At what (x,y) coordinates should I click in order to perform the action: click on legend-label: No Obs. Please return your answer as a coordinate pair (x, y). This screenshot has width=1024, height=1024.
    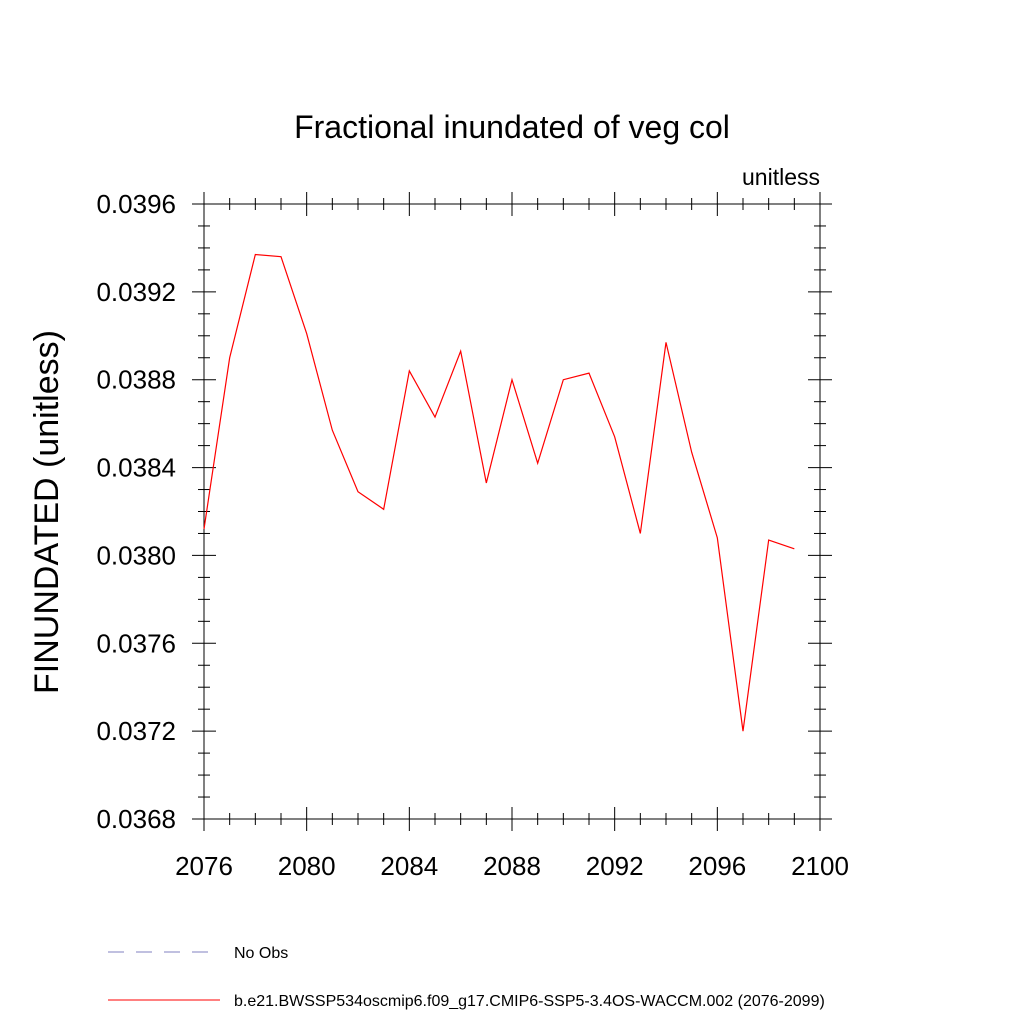
    Looking at the image, I should click on (261, 953).